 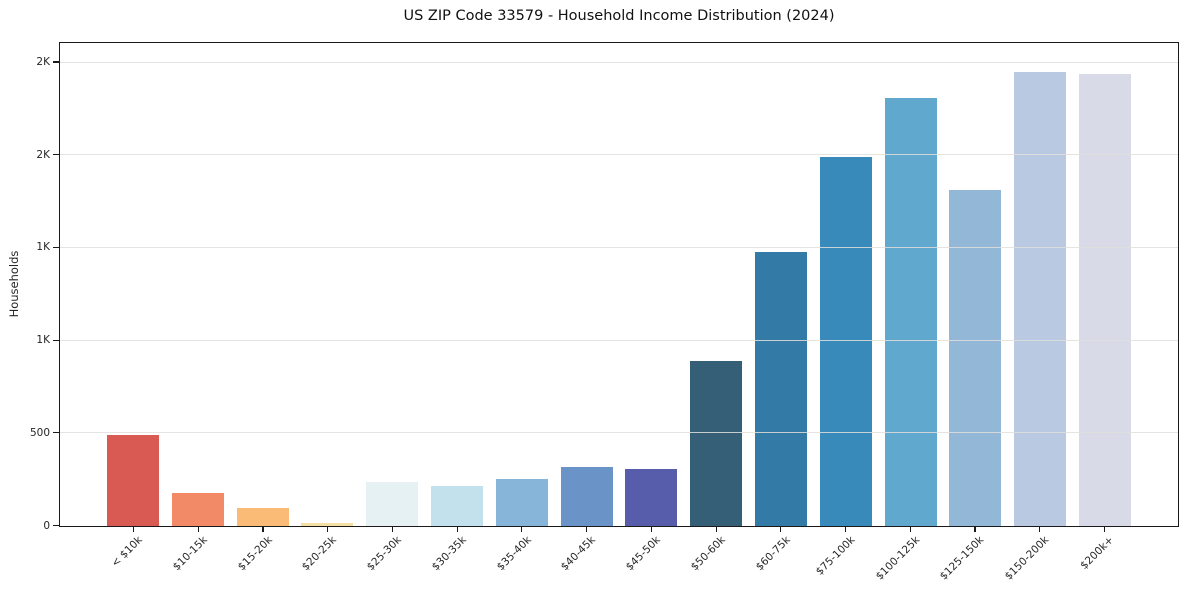 I want to click on x-tick-label: $30-35k, so click(x=449, y=554).